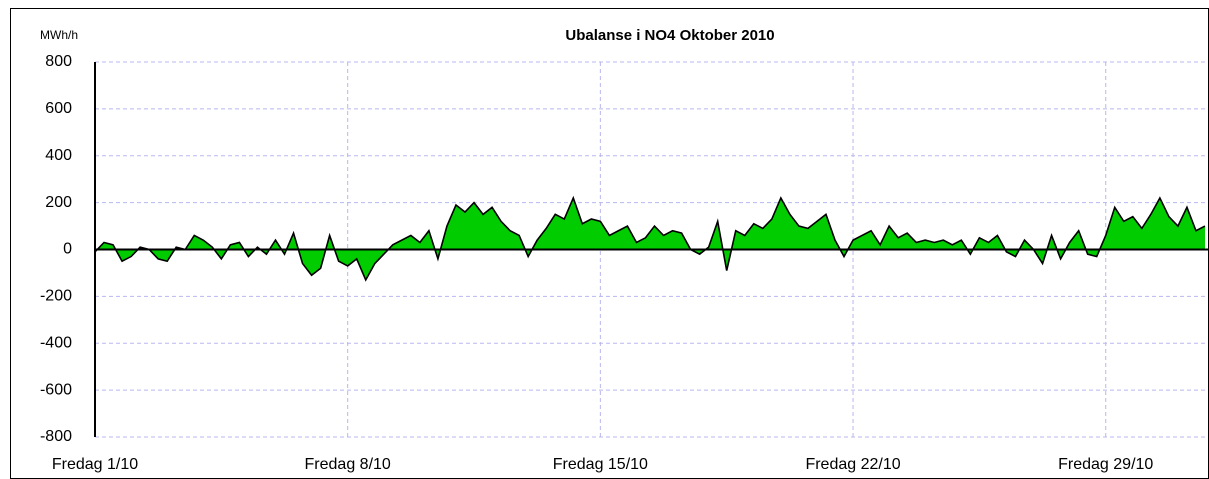  What do you see at coordinates (59, 35) in the screenshot?
I see `y-axis-label: MWh/h` at bounding box center [59, 35].